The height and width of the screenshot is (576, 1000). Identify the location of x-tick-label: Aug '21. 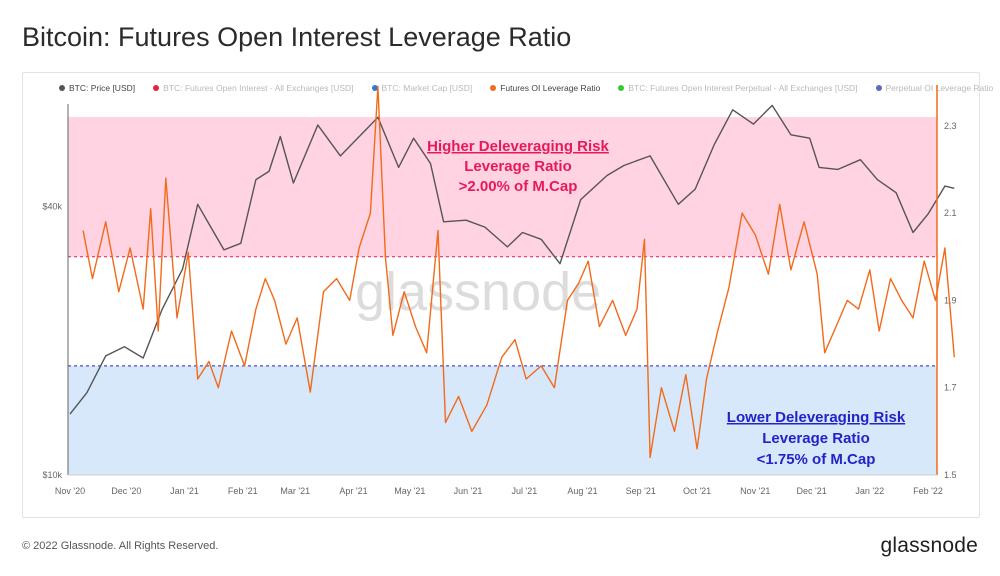
(582, 491).